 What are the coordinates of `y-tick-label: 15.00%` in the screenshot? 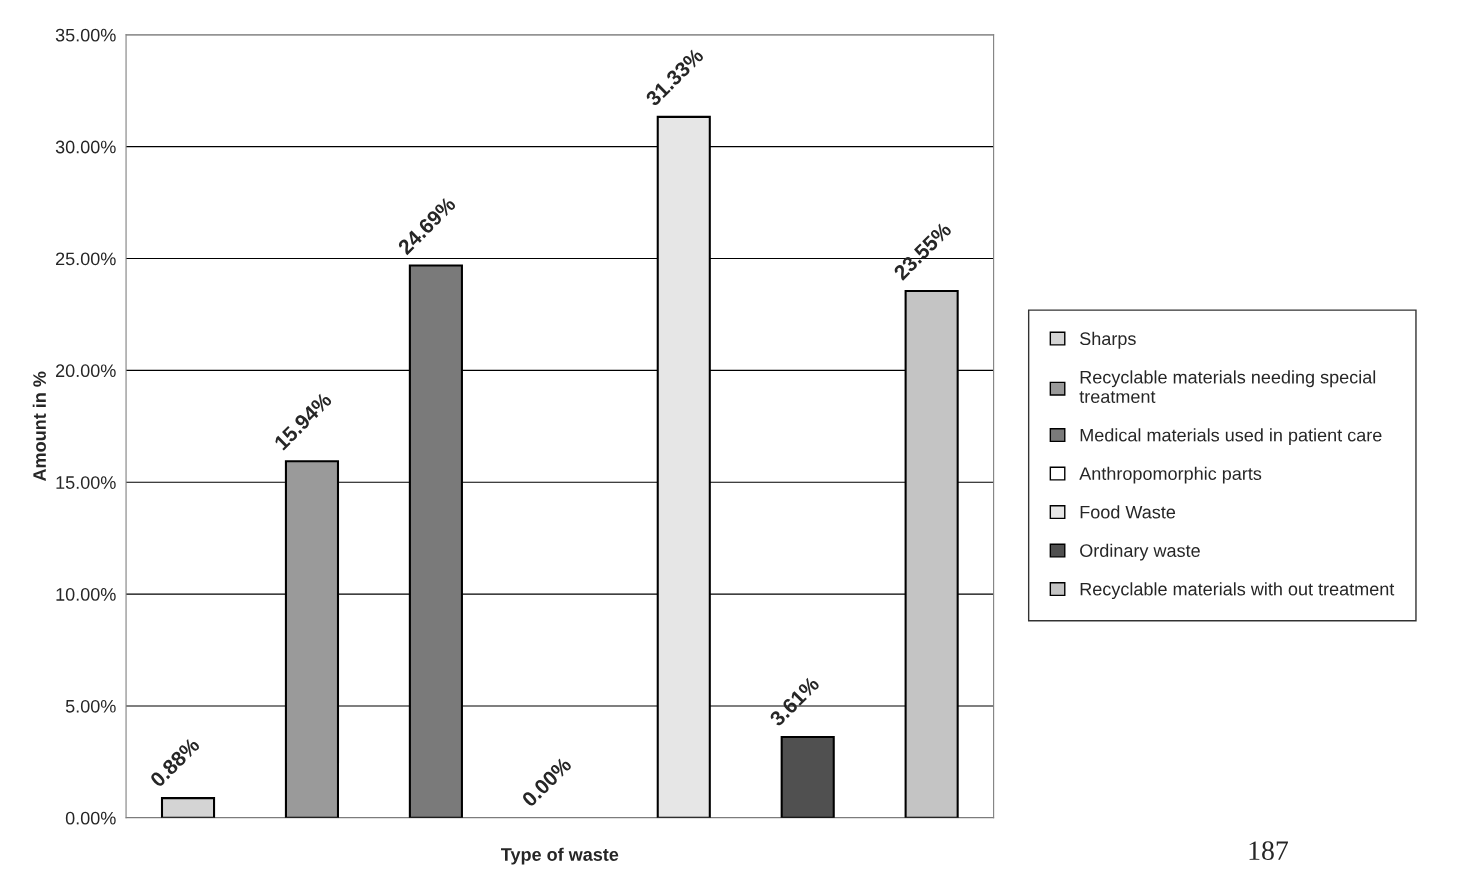 It's located at (86, 482).